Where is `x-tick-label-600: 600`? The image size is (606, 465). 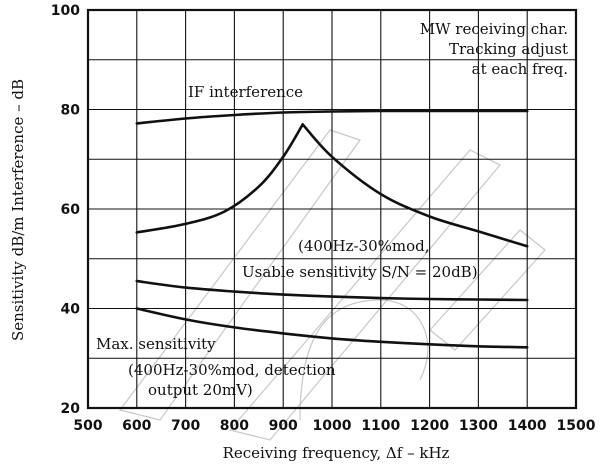 x-tick-label-600: 600 is located at coordinates (136, 426).